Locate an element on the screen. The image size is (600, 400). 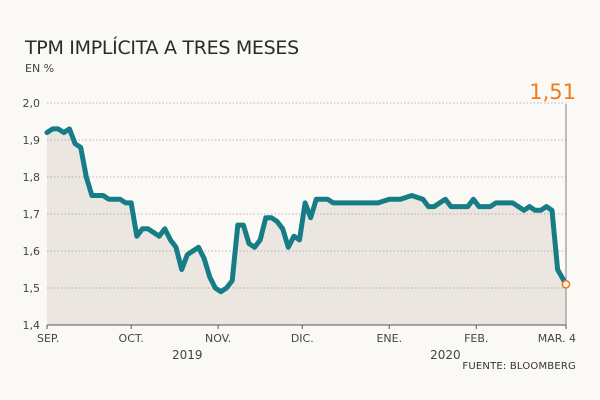
y-tick-label: 1,6 is located at coordinates (32, 251).